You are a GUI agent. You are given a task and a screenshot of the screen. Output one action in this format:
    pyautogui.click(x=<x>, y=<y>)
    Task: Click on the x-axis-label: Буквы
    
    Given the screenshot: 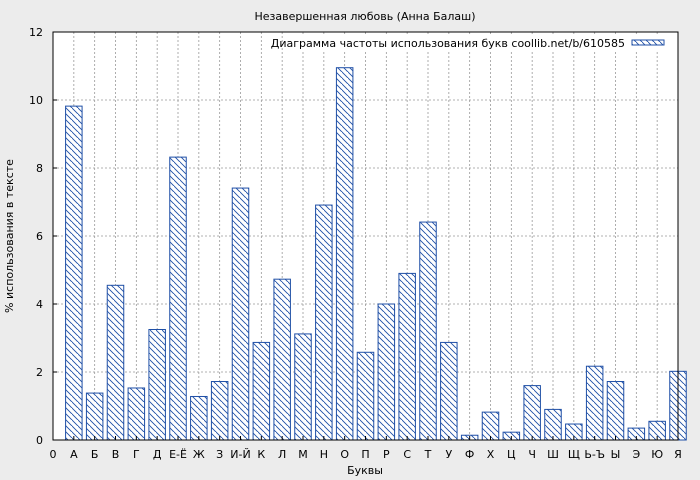 What is the action you would take?
    pyautogui.click(x=365, y=470)
    